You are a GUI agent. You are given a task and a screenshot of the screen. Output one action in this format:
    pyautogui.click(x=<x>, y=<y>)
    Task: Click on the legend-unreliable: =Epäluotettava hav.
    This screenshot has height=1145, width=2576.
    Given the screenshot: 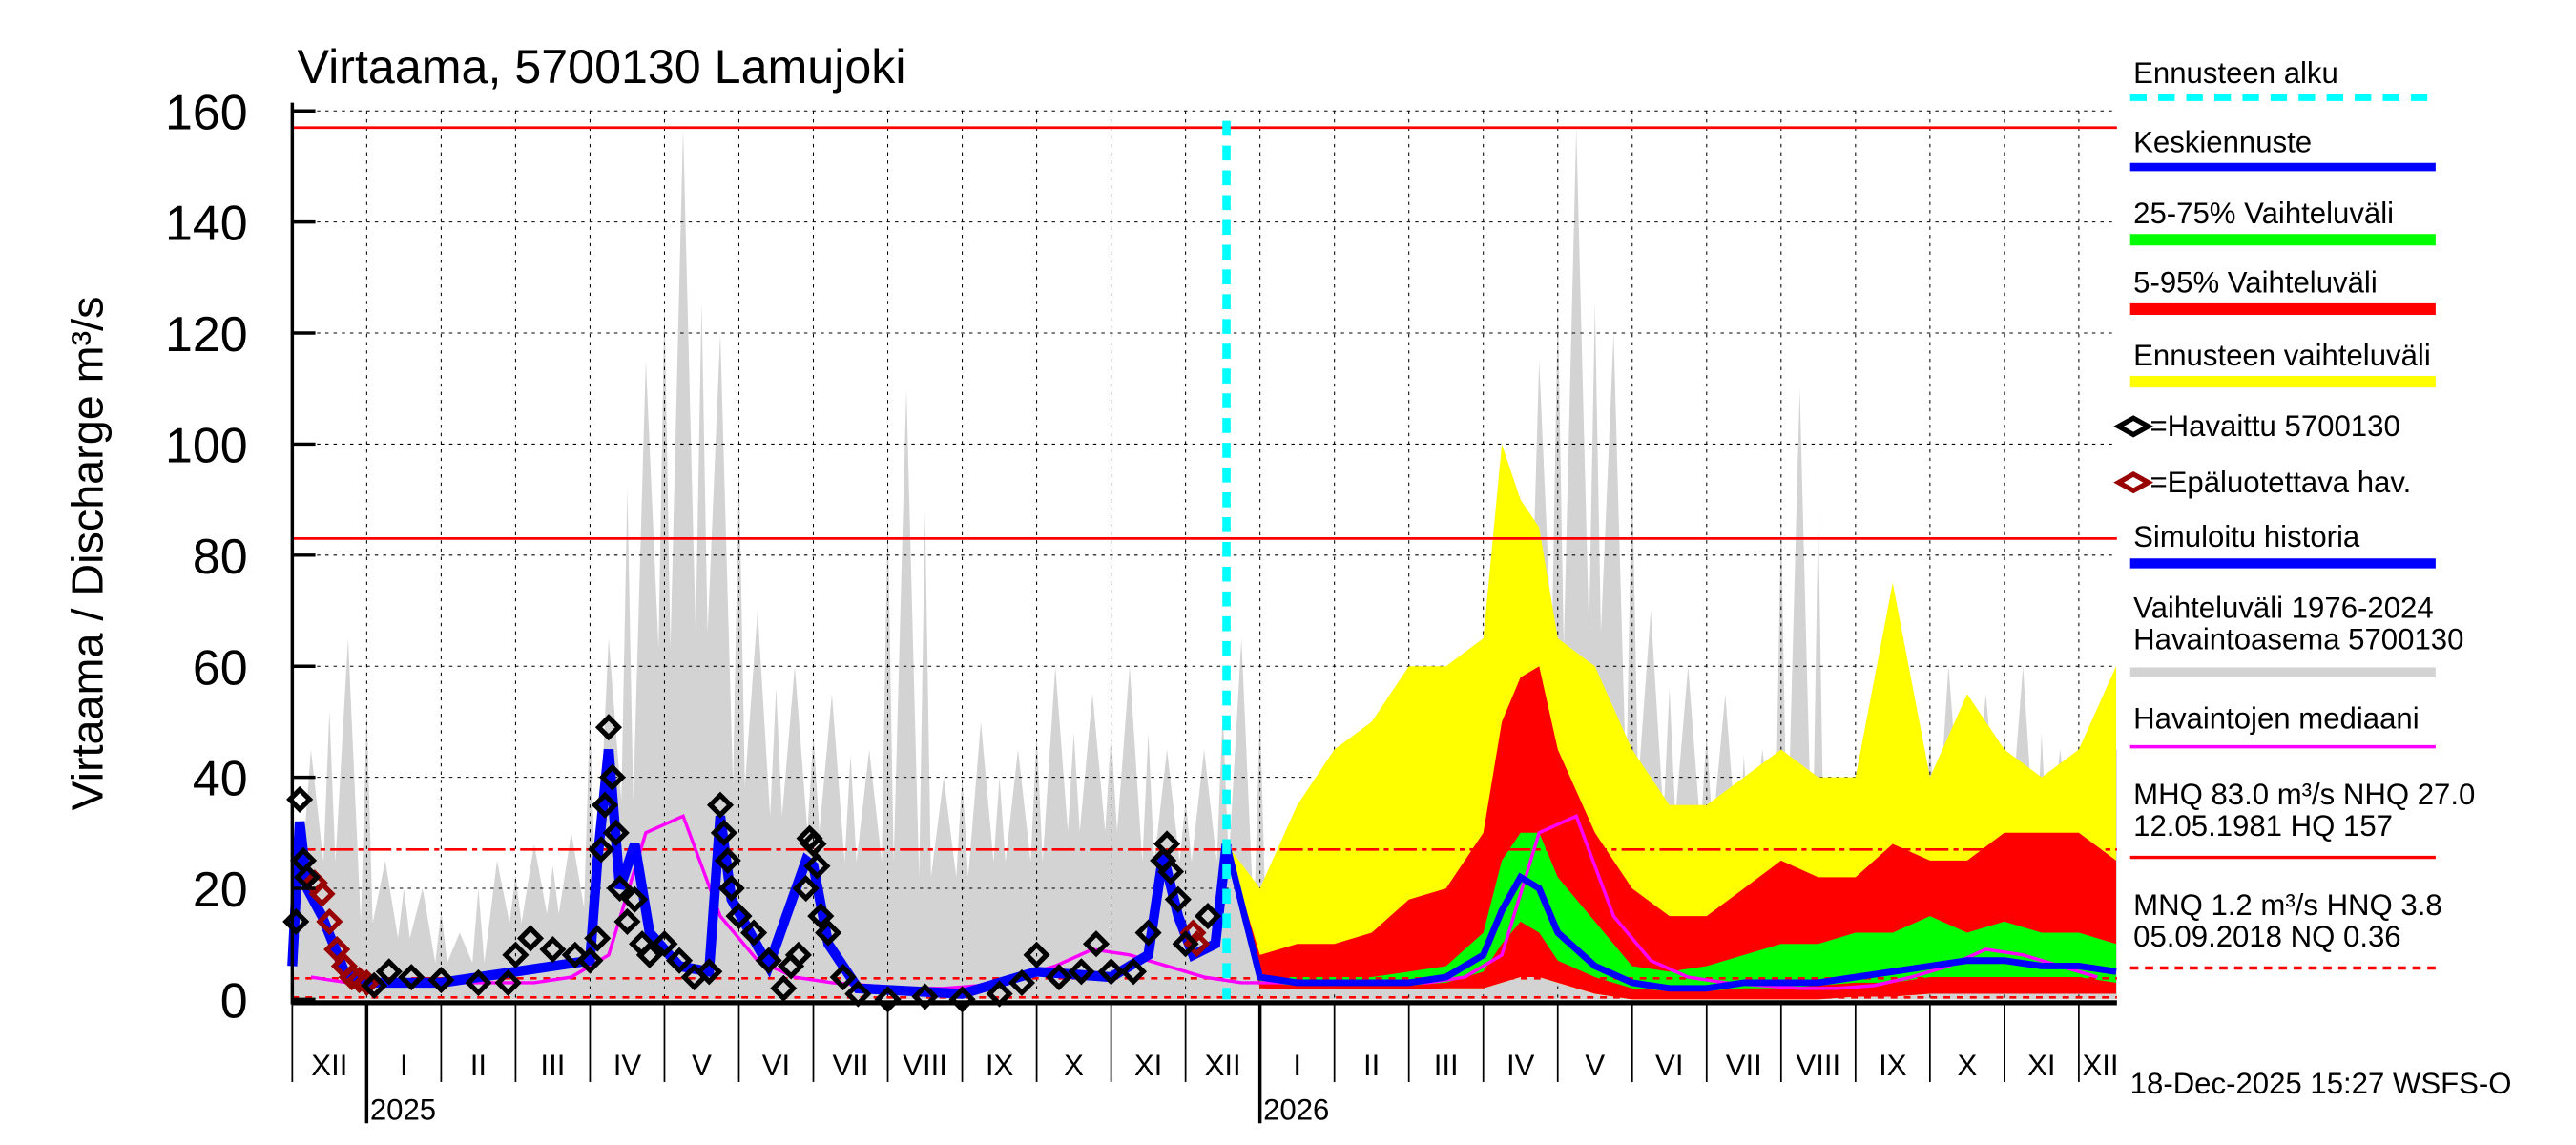 What is the action you would take?
    pyautogui.click(x=2280, y=483)
    